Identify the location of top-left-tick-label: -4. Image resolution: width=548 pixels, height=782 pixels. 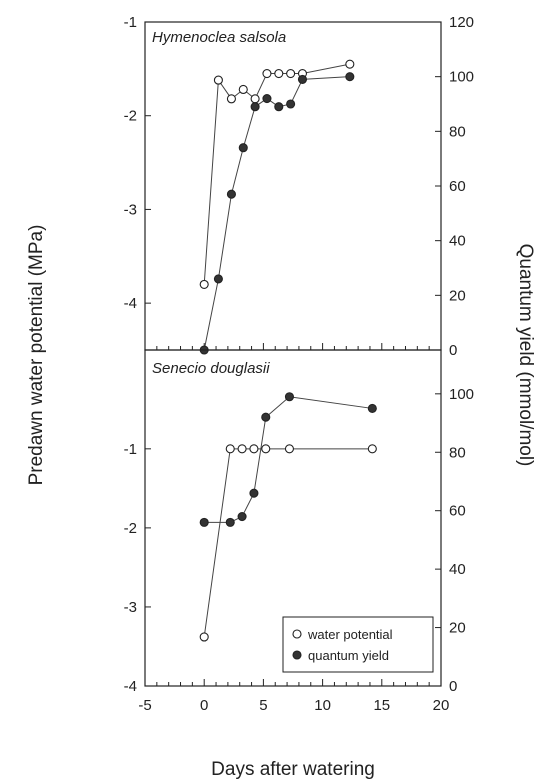
(130, 303).